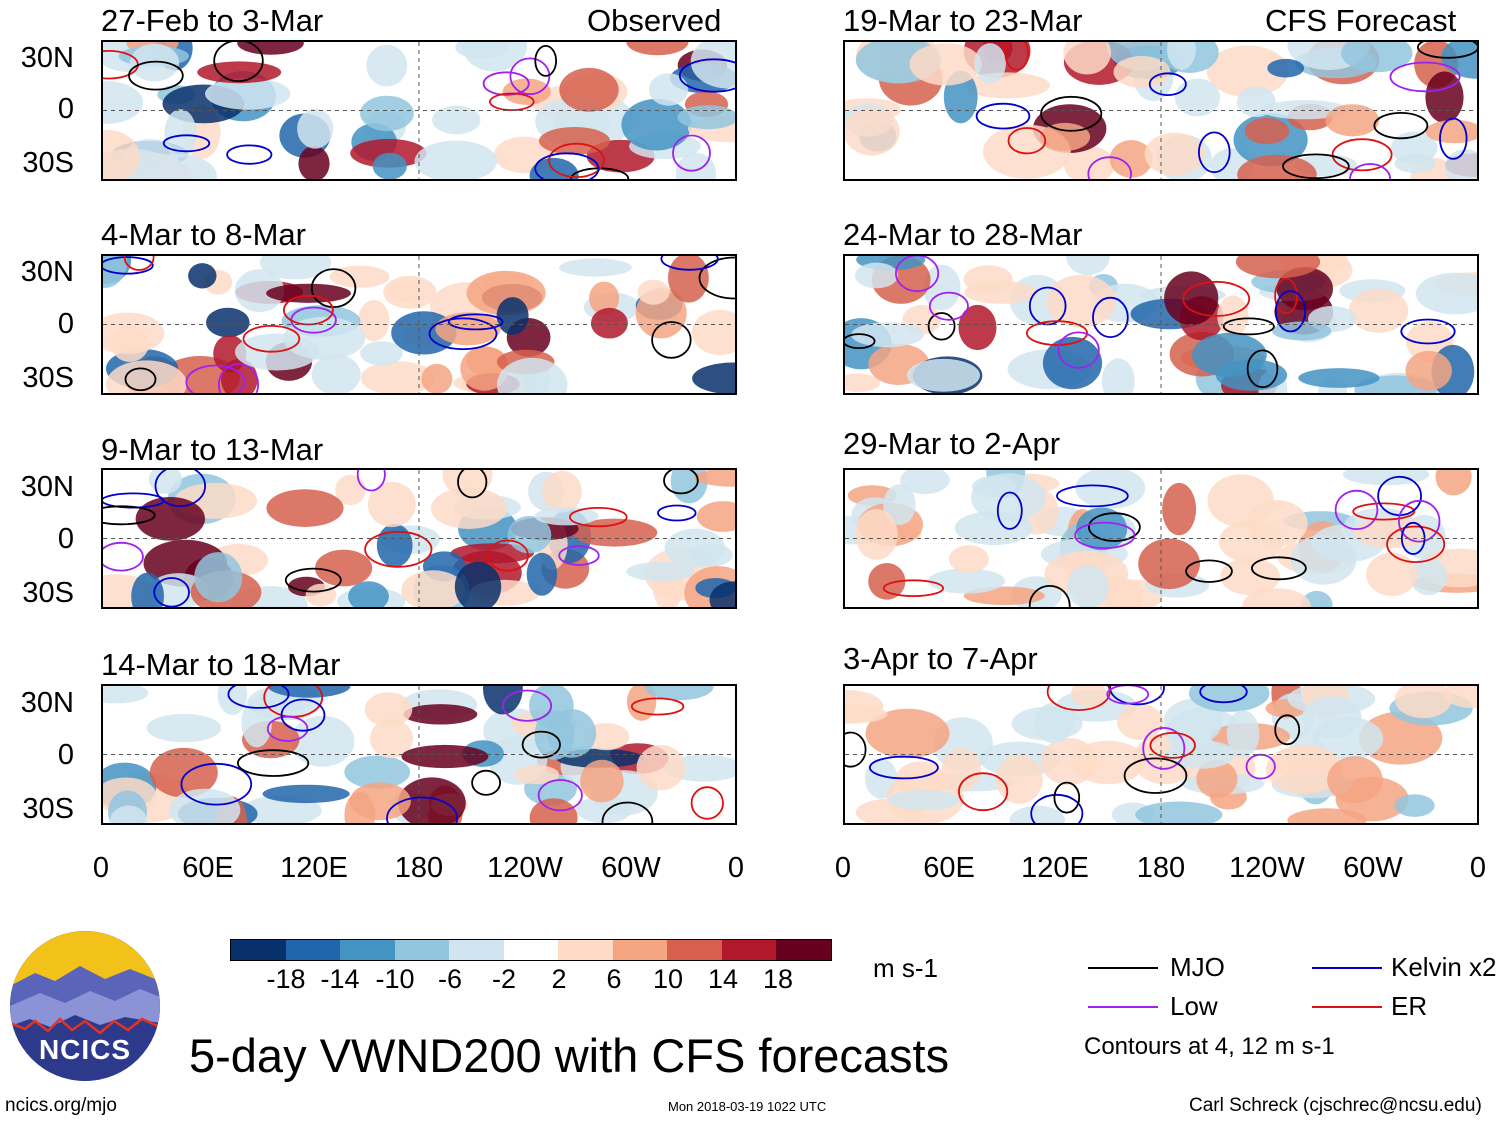  I want to click on lon-label: 120E, so click(1055, 868).